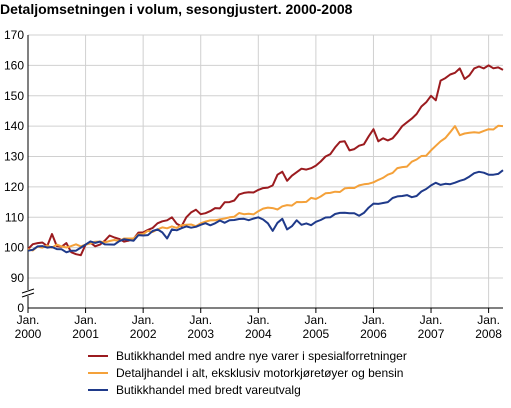 This screenshot has width=511, height=408. What do you see at coordinates (14, 96) in the screenshot?
I see `y-tick-label: 150` at bounding box center [14, 96].